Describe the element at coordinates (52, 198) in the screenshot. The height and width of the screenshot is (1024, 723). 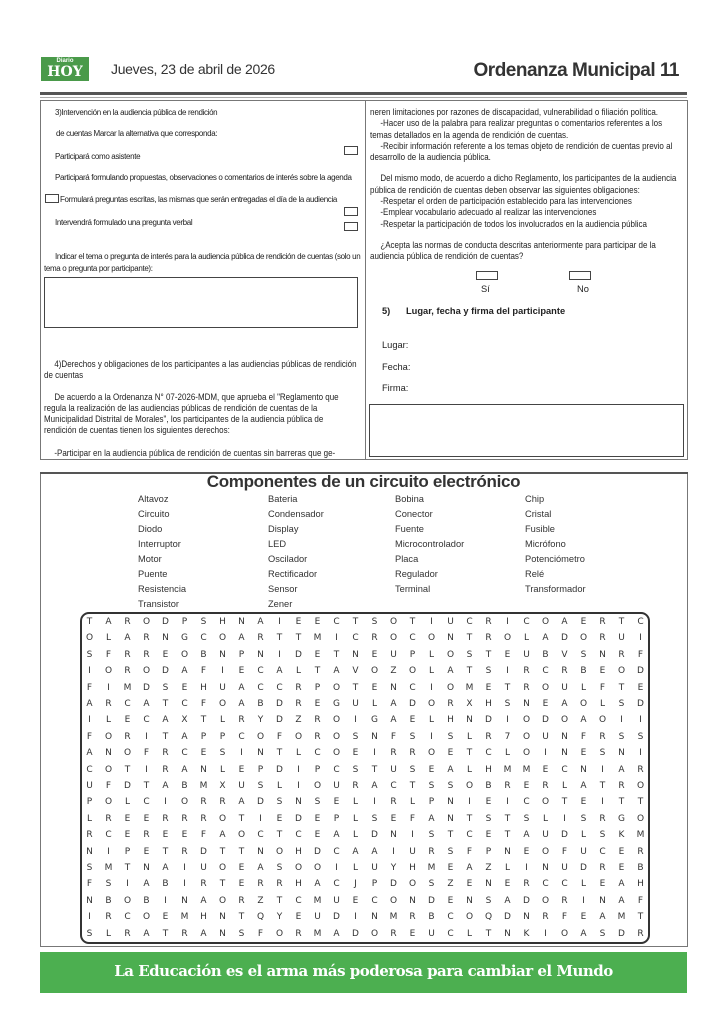
I see `checkbox-preguntas-escritas` at that location.